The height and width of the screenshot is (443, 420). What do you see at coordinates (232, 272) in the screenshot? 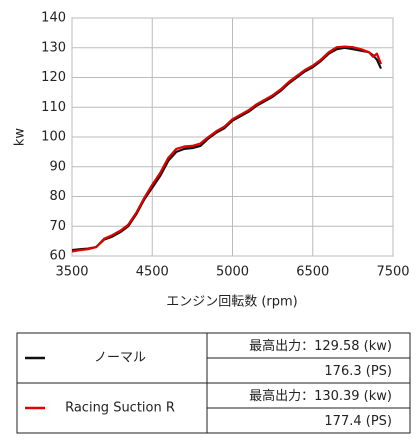
I see `x-tick-label: 5000` at bounding box center [232, 272].